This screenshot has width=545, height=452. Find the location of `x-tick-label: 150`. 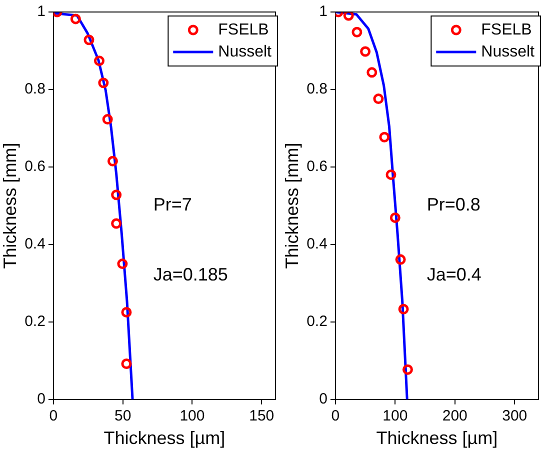

x-tick-label: 150 is located at coordinates (261, 416).